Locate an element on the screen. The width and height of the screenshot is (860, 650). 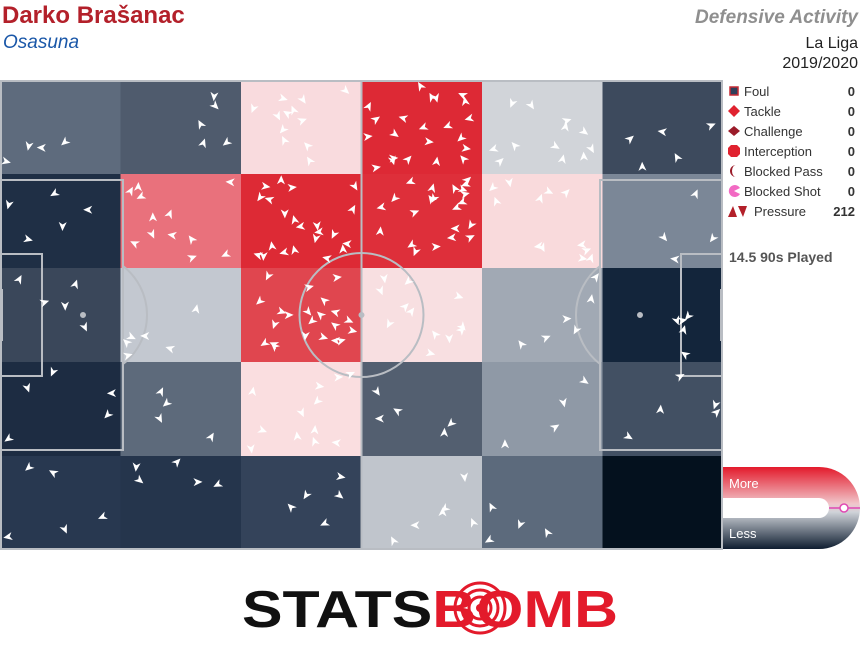
legend-item-blocked-pass: Blocked Pass 0 is located at coordinates (791, 172).